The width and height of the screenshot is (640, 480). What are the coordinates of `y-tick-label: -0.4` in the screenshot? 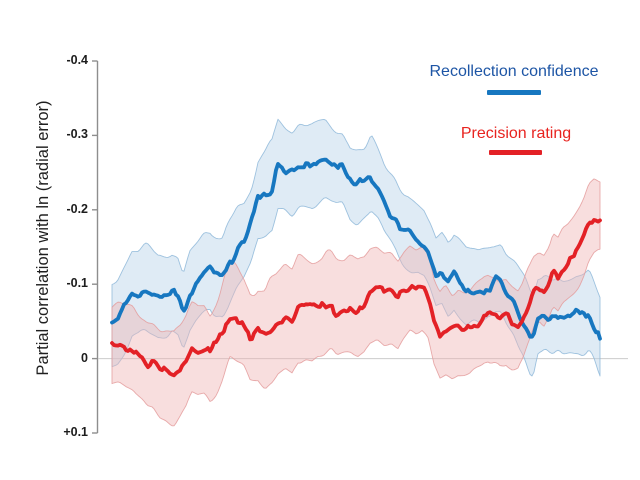 It's located at (77, 60).